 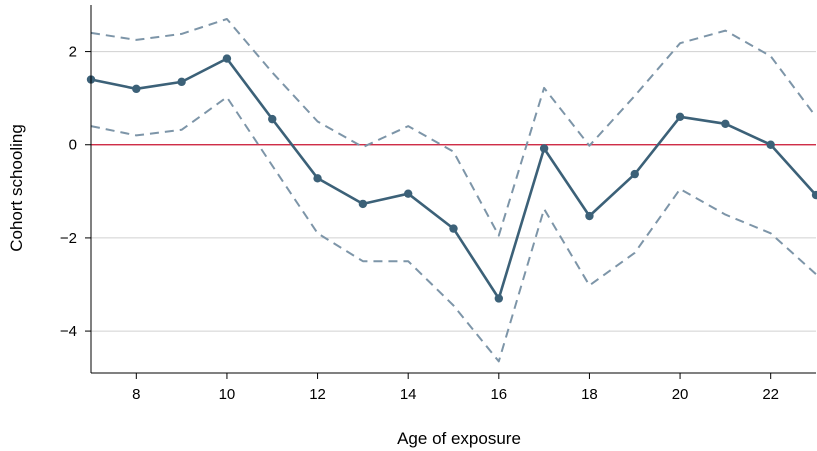 What do you see at coordinates (680, 394) in the screenshot?
I see `x-tick-label-6: 20` at bounding box center [680, 394].